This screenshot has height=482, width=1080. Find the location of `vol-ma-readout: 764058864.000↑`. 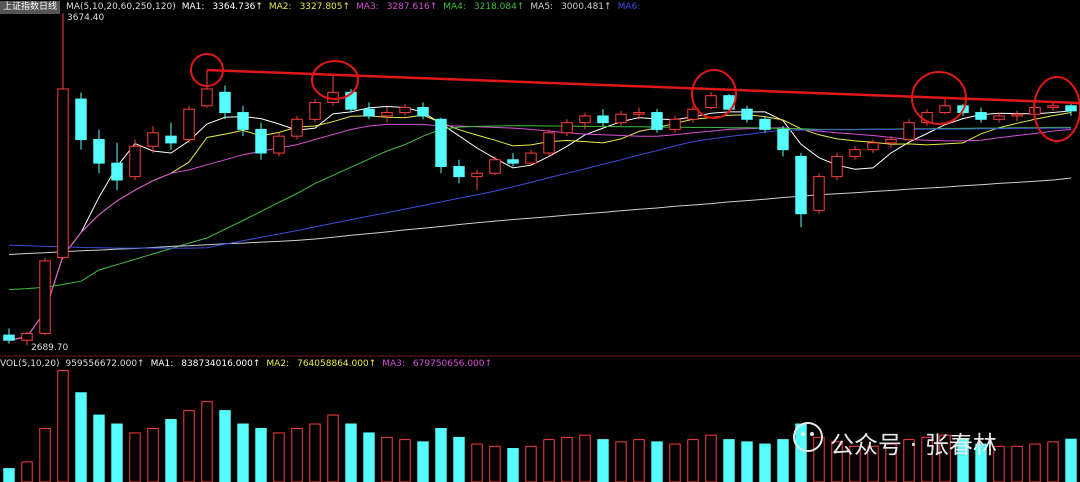

vol-ma-readout: 764058864.000↑ is located at coordinates (337, 364).